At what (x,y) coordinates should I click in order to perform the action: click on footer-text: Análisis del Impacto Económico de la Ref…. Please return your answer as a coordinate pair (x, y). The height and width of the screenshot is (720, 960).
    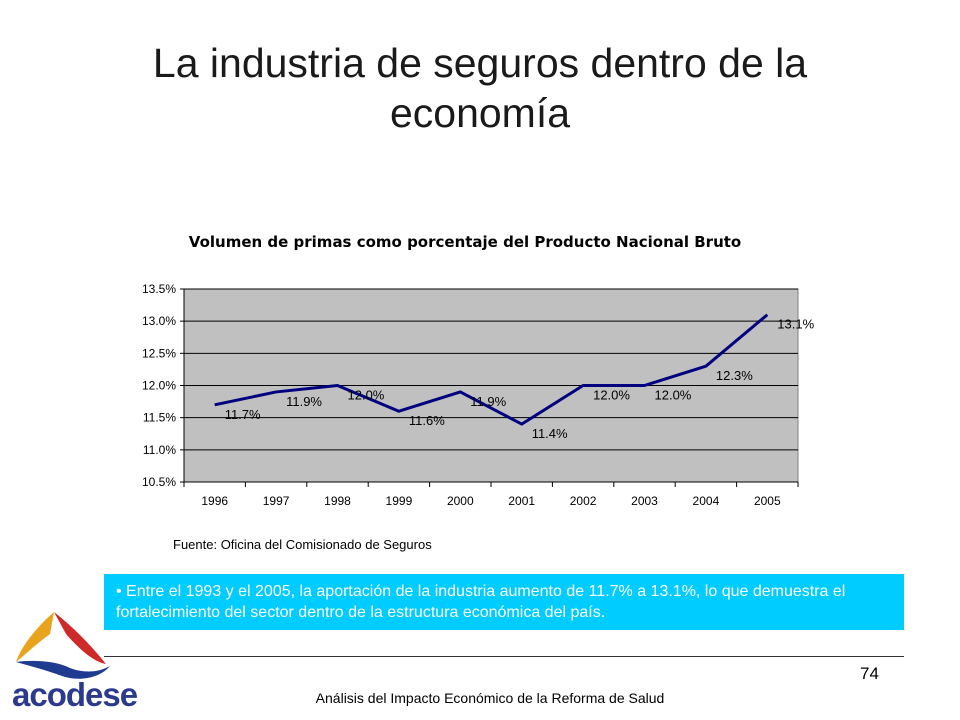
    Looking at the image, I should click on (490, 698).